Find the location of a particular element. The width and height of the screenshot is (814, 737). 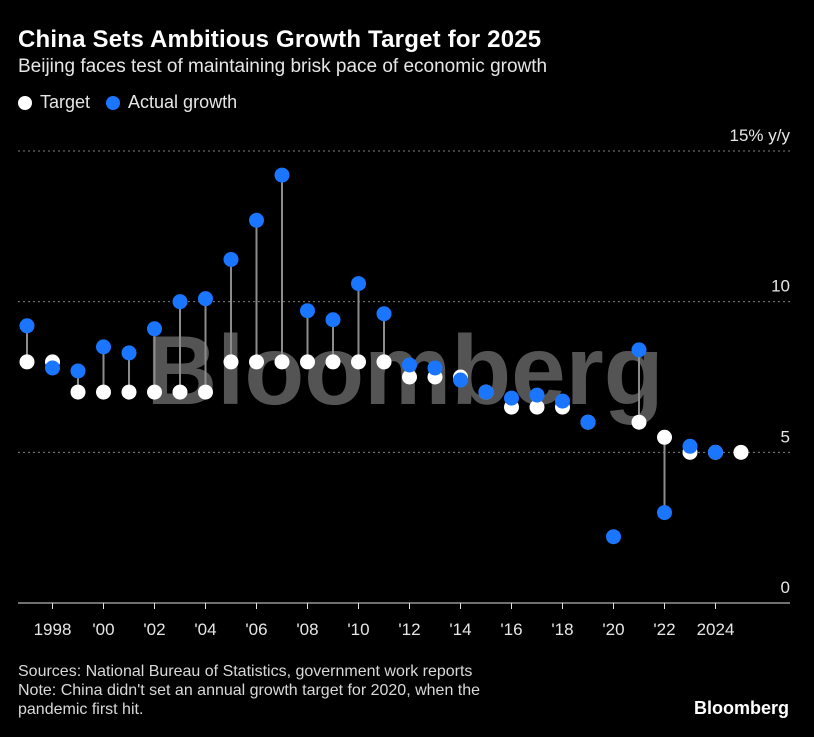

legend-actual-label: Actual growth is located at coordinates (183, 102).